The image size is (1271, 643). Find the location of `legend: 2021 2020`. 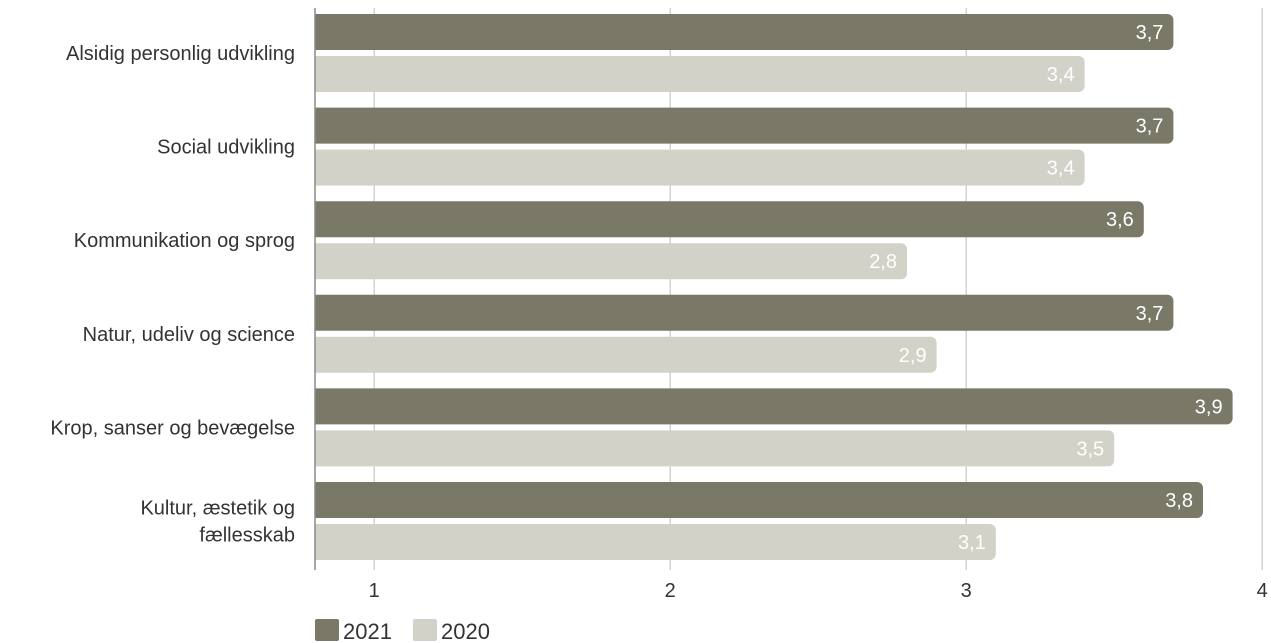

legend: 2021 2020 is located at coordinates (402, 631).